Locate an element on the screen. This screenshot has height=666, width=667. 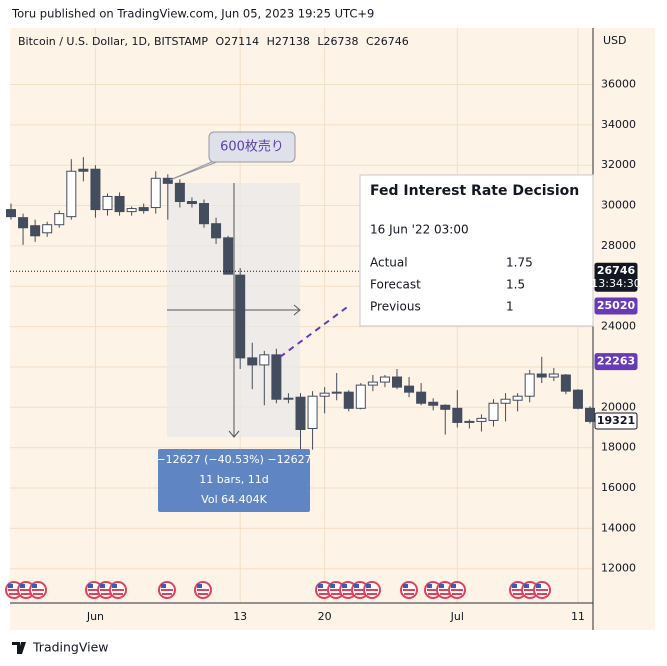
measure-box is located at coordinates (234, 480).